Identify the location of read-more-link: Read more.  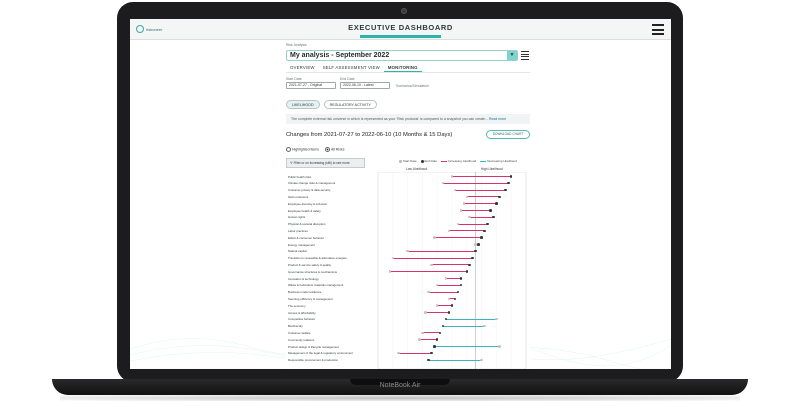
(497, 119).